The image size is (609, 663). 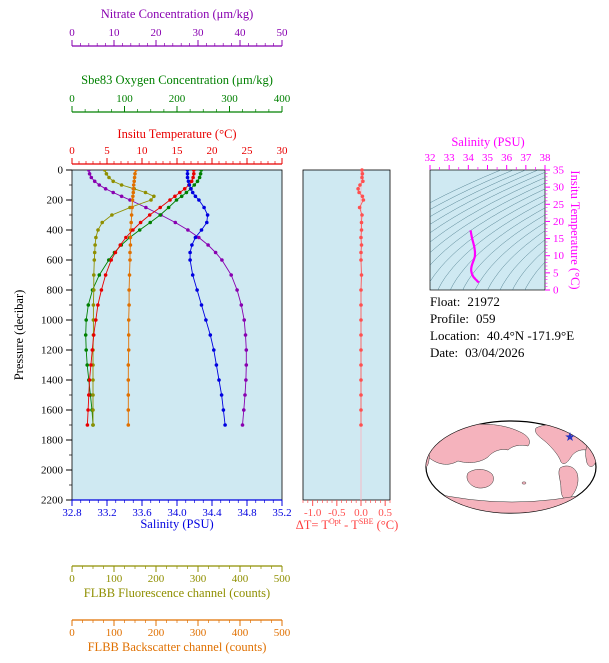 I want to click on ts-temperature-label: Insitu Temperature (°C), so click(x=574, y=230).